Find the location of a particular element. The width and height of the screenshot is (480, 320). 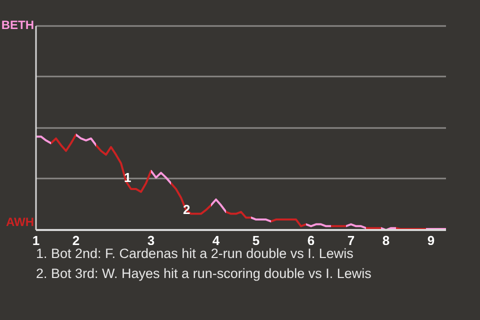

x-tick-label: 8 is located at coordinates (386, 240).